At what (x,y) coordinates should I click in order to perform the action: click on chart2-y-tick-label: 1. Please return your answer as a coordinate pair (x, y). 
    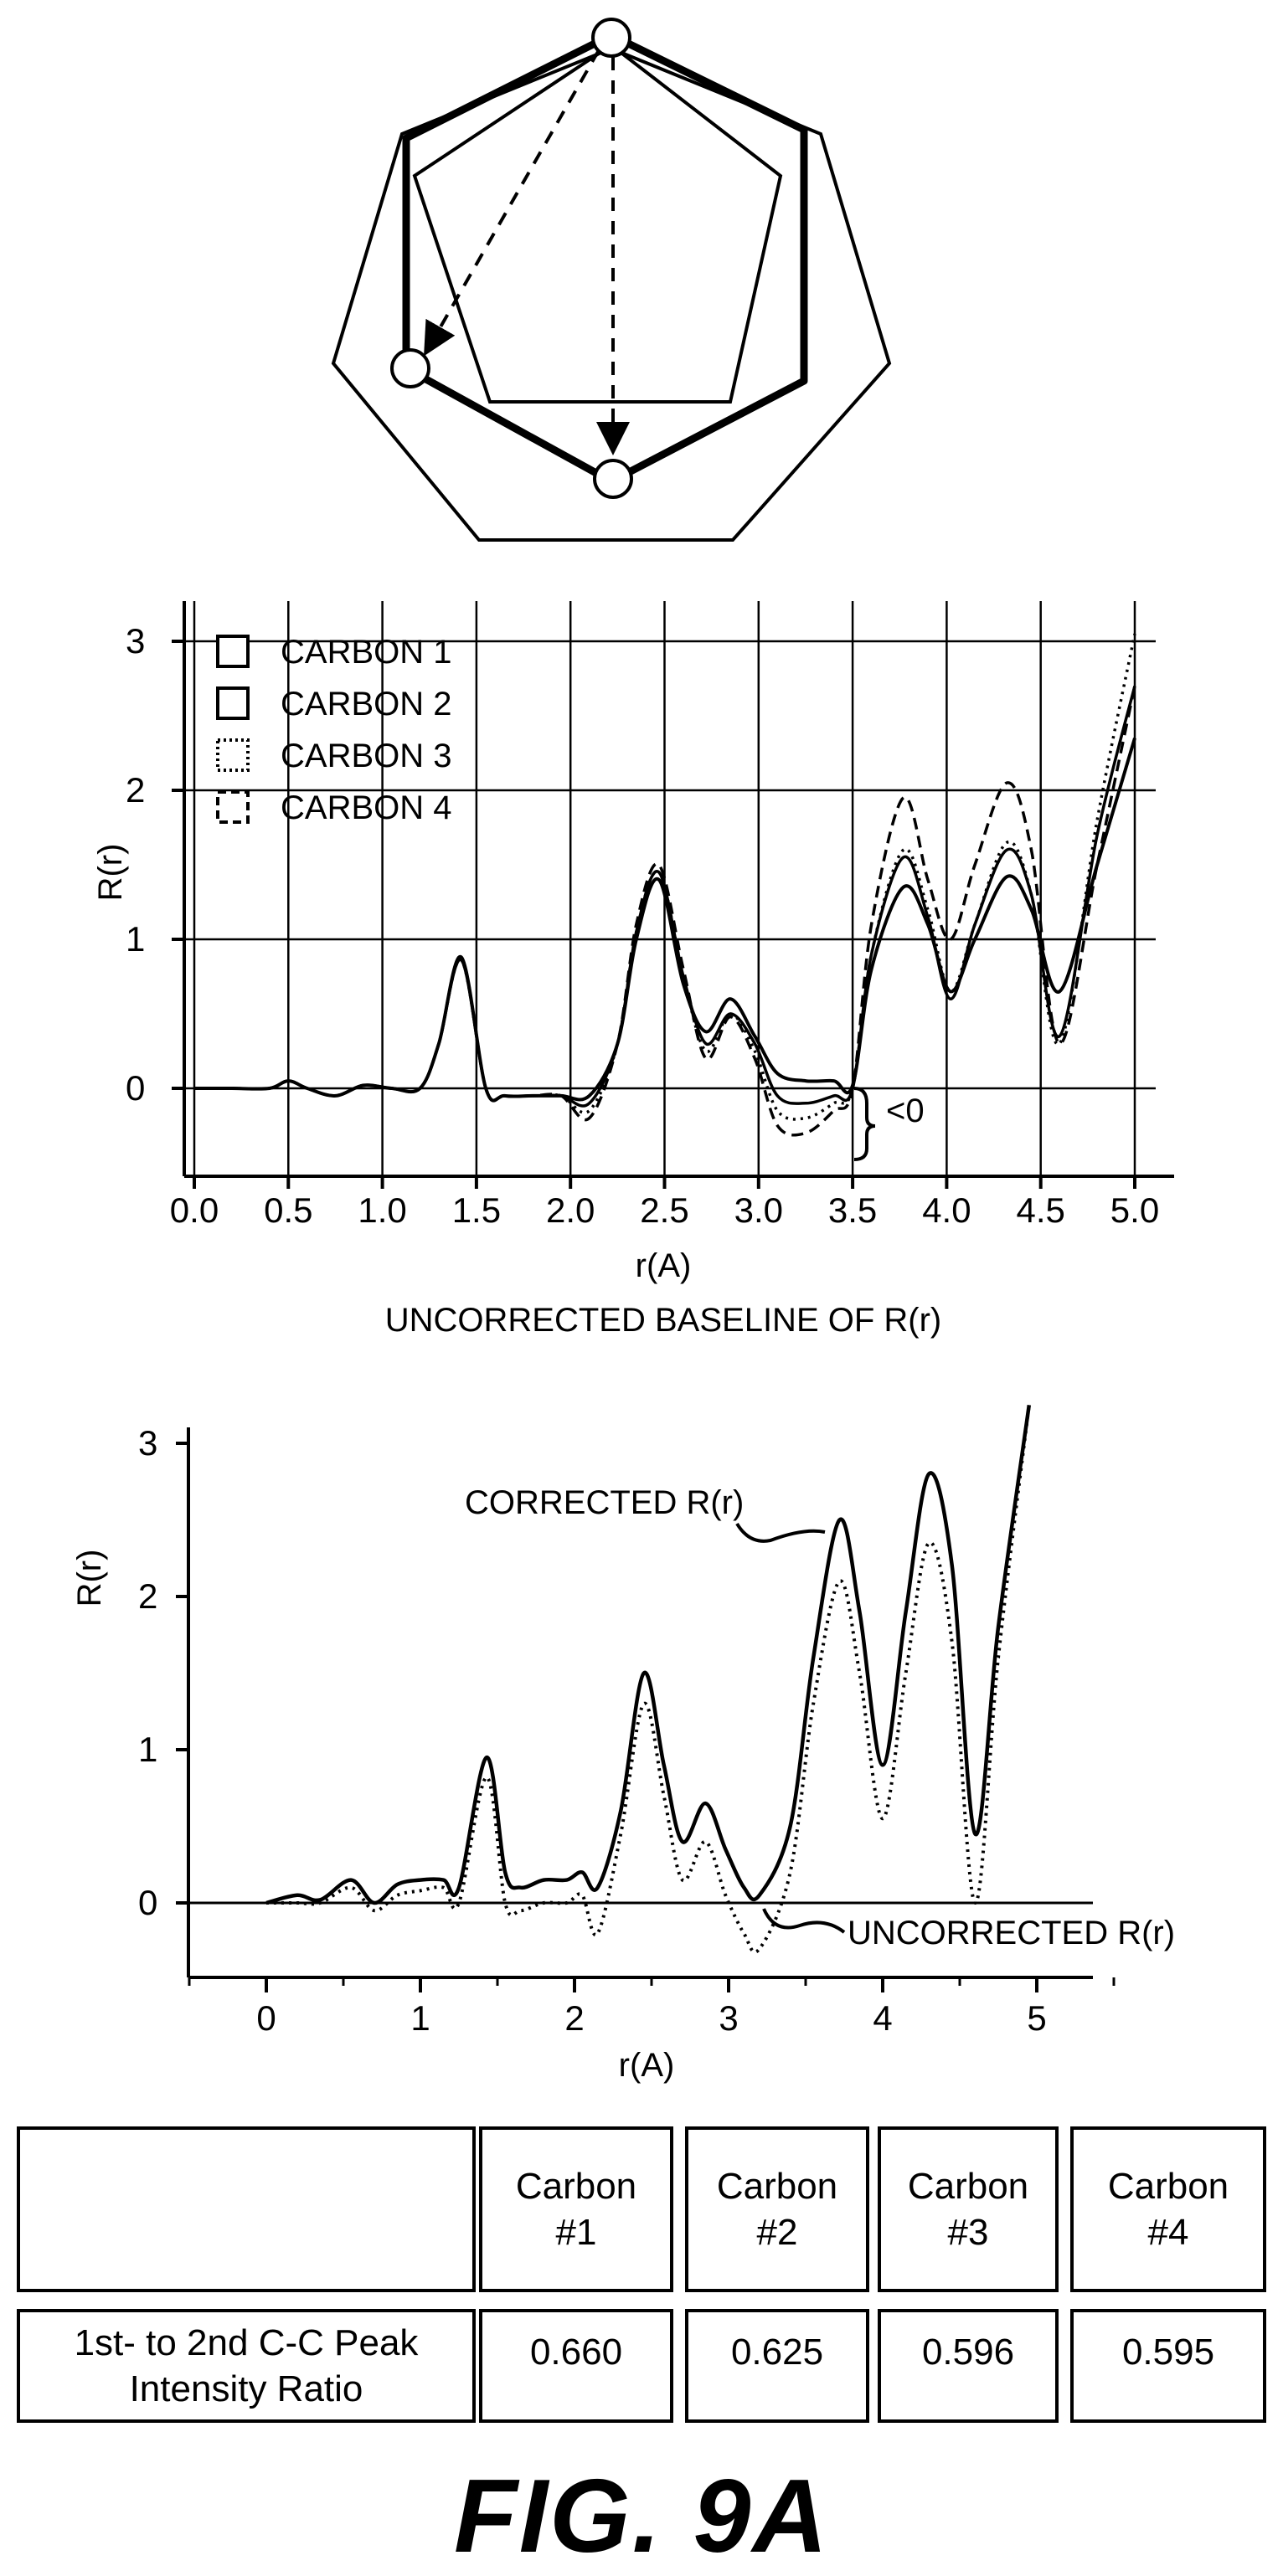
    Looking at the image, I should click on (148, 1750).